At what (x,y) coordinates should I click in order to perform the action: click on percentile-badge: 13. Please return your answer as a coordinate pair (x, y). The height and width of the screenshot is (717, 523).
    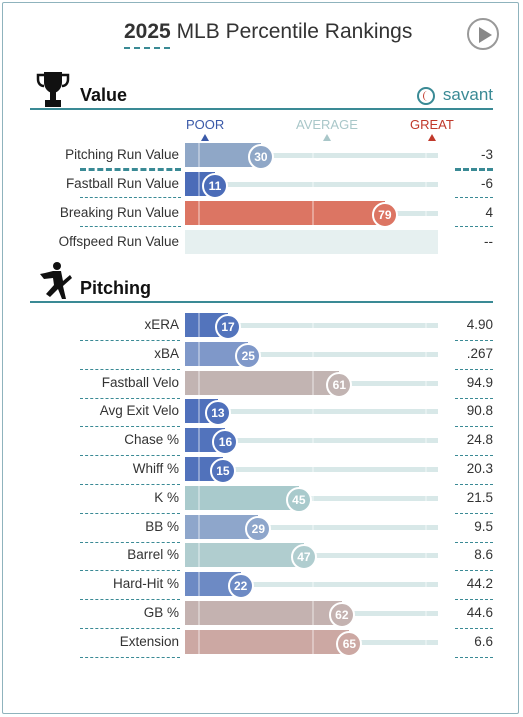
    Looking at the image, I should click on (217, 413).